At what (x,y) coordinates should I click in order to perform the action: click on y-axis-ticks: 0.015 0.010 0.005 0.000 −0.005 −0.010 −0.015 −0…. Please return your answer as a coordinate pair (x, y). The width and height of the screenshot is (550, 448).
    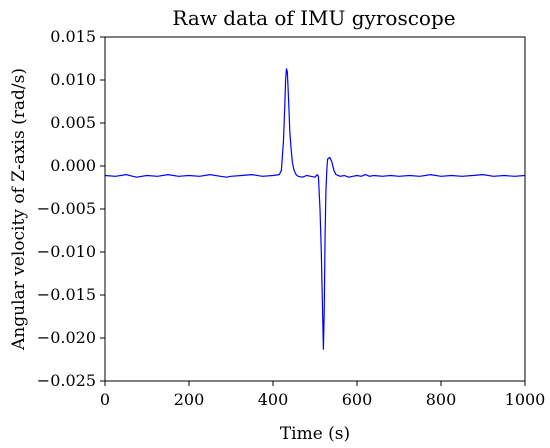
    Looking at the image, I should click on (71, 208).